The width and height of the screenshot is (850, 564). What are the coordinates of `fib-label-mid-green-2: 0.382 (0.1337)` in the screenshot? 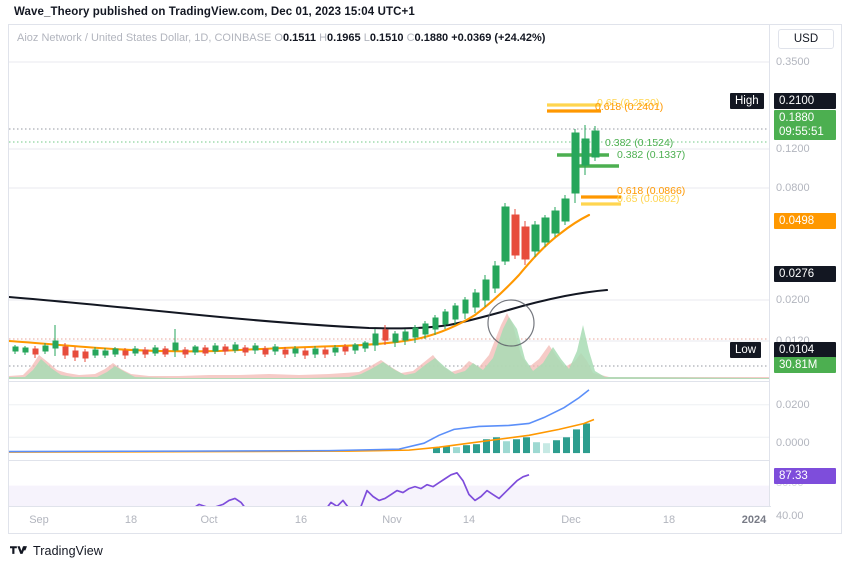 It's located at (651, 155).